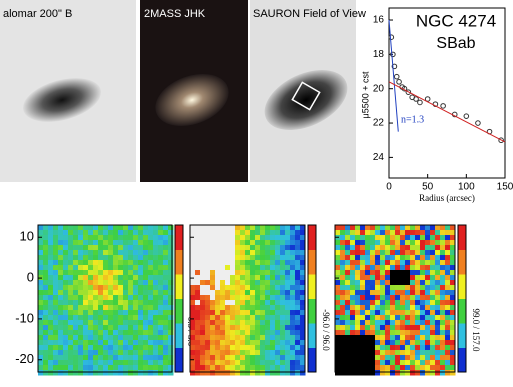  What do you see at coordinates (179, 360) in the screenshot?
I see `colorbar-step` at bounding box center [179, 360].